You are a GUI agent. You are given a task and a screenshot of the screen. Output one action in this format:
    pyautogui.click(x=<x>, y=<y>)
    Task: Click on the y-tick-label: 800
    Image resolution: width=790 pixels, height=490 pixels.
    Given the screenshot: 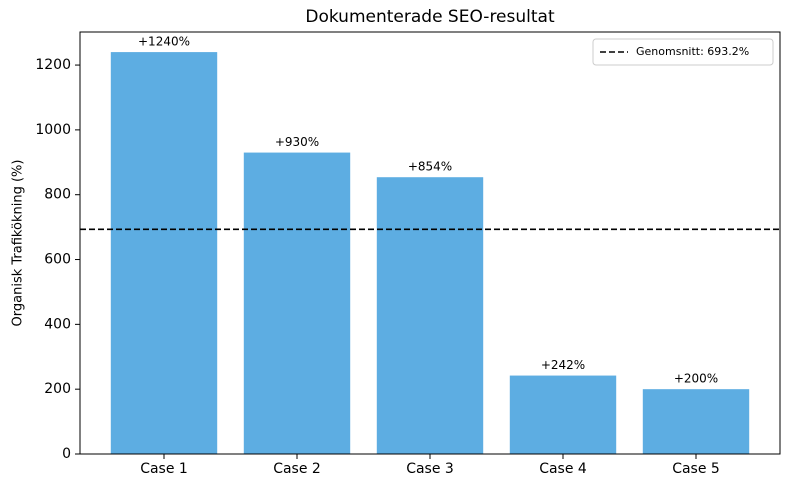 What is the action you would take?
    pyautogui.click(x=57, y=195)
    